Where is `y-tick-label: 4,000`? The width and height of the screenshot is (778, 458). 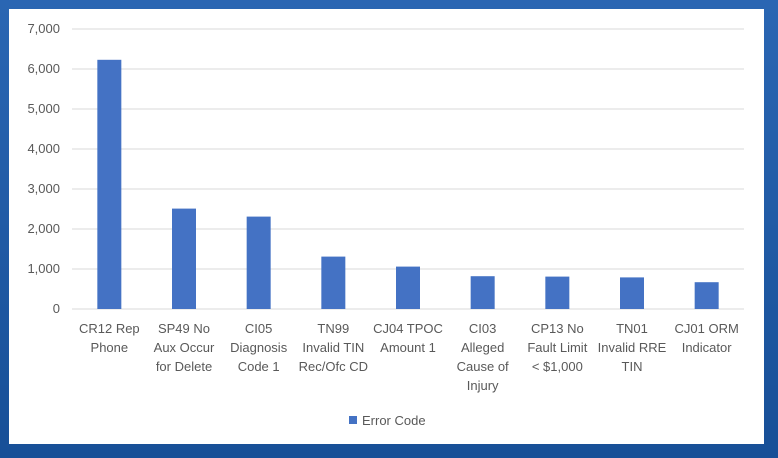 y-tick-label: 4,000 is located at coordinates (43, 148).